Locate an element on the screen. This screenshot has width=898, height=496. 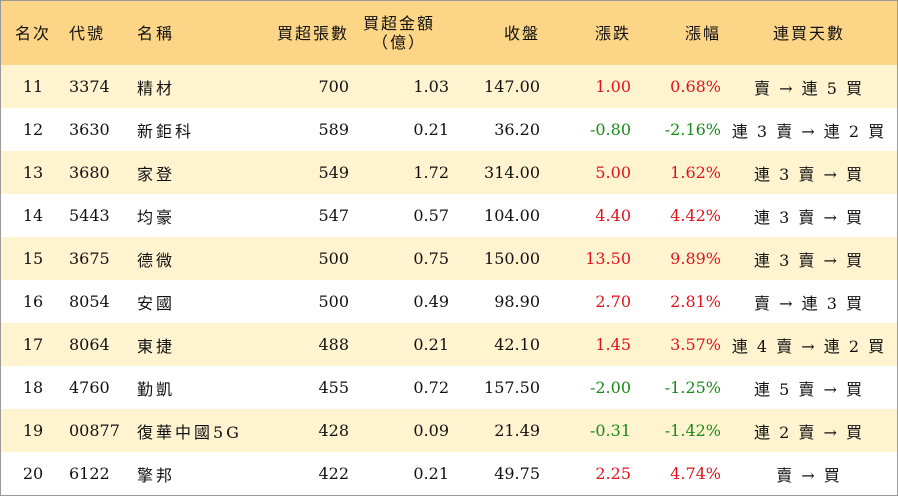
table-row: 14 5443 均豪 547 0.57 104.00 4.40 4.42% 連 3 賣 → 買 is located at coordinates (449, 215).